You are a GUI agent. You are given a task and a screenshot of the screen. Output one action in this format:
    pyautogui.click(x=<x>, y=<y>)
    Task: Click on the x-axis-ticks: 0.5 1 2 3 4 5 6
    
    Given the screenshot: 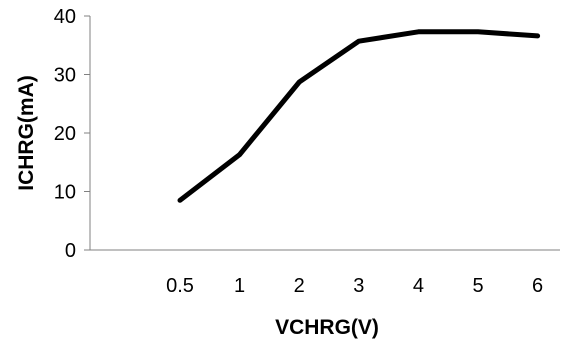 What is the action you would take?
    pyautogui.click(x=354, y=286)
    